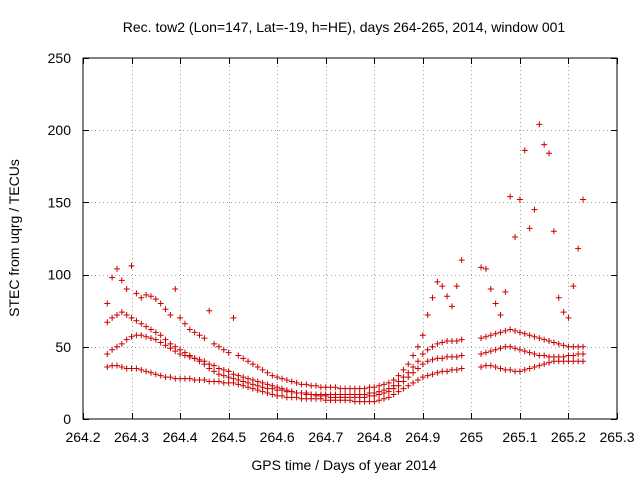  I want to click on x-tick-label: 264.8, so click(374, 437).